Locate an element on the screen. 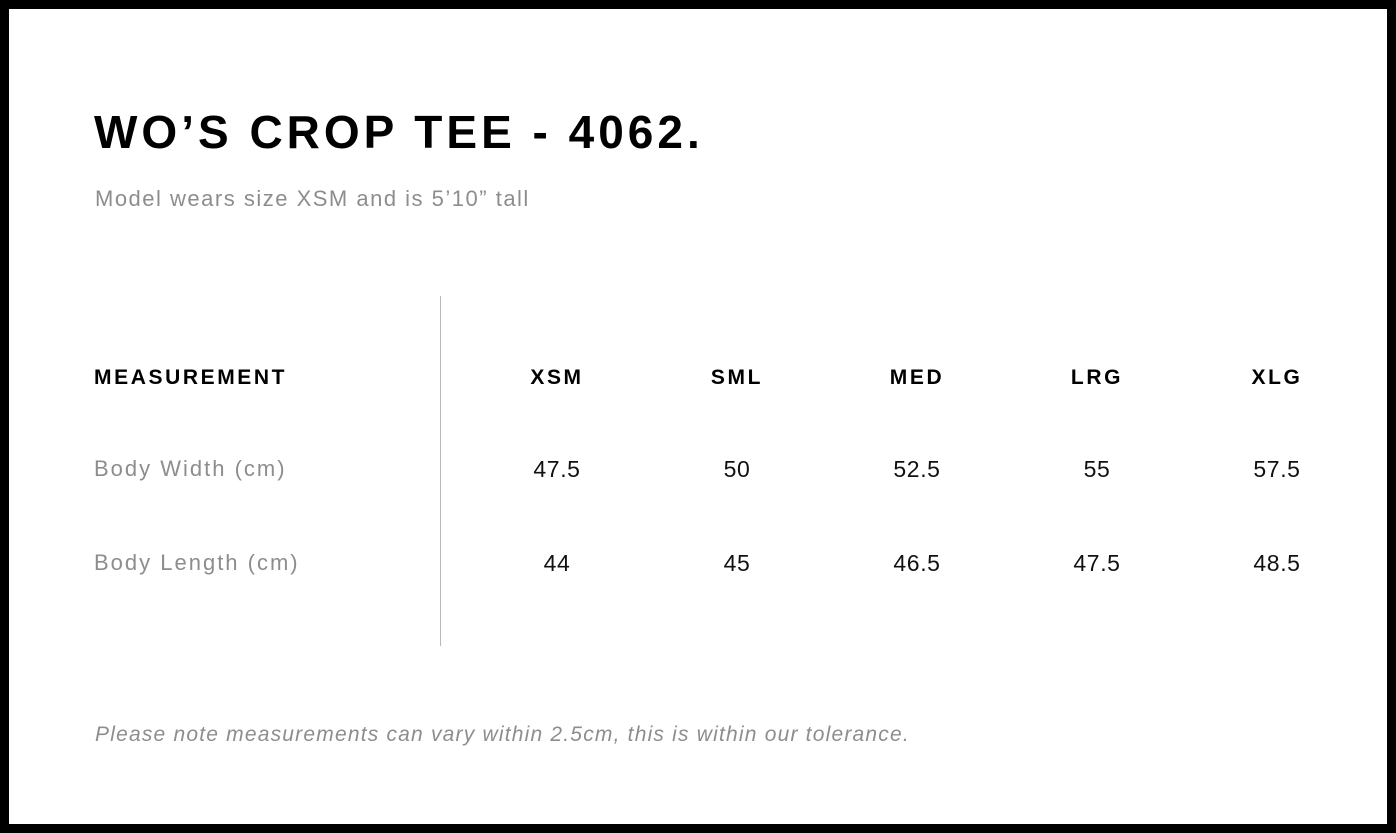 The width and height of the screenshot is (1396, 833). cell-body-length-sml: 45 is located at coordinates (737, 563).